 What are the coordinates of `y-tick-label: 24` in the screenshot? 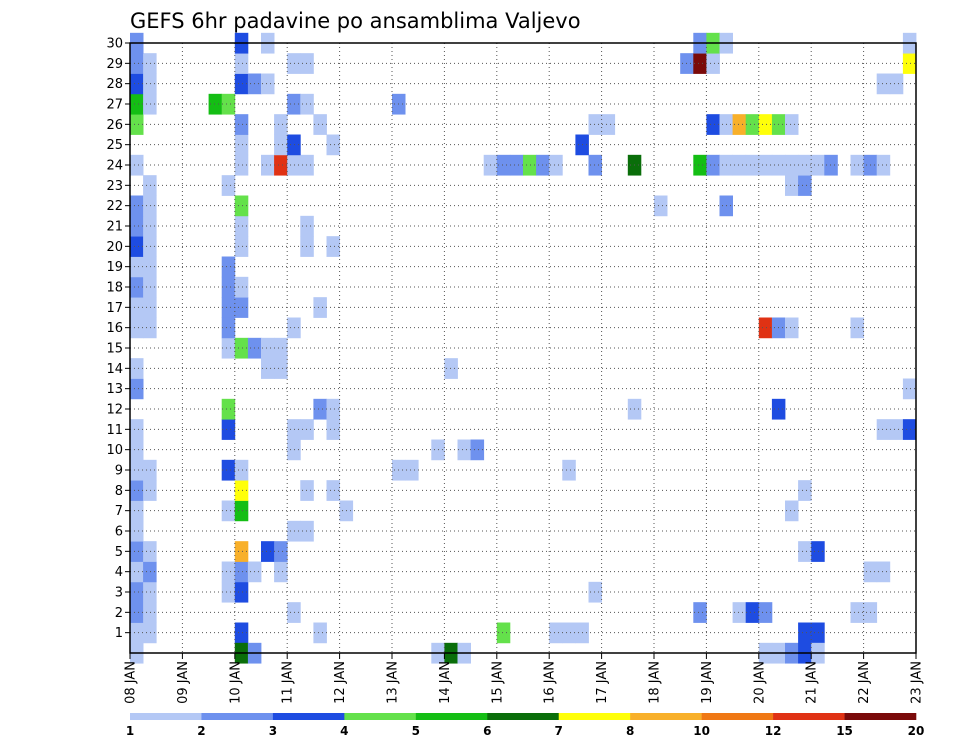 It's located at (114, 166).